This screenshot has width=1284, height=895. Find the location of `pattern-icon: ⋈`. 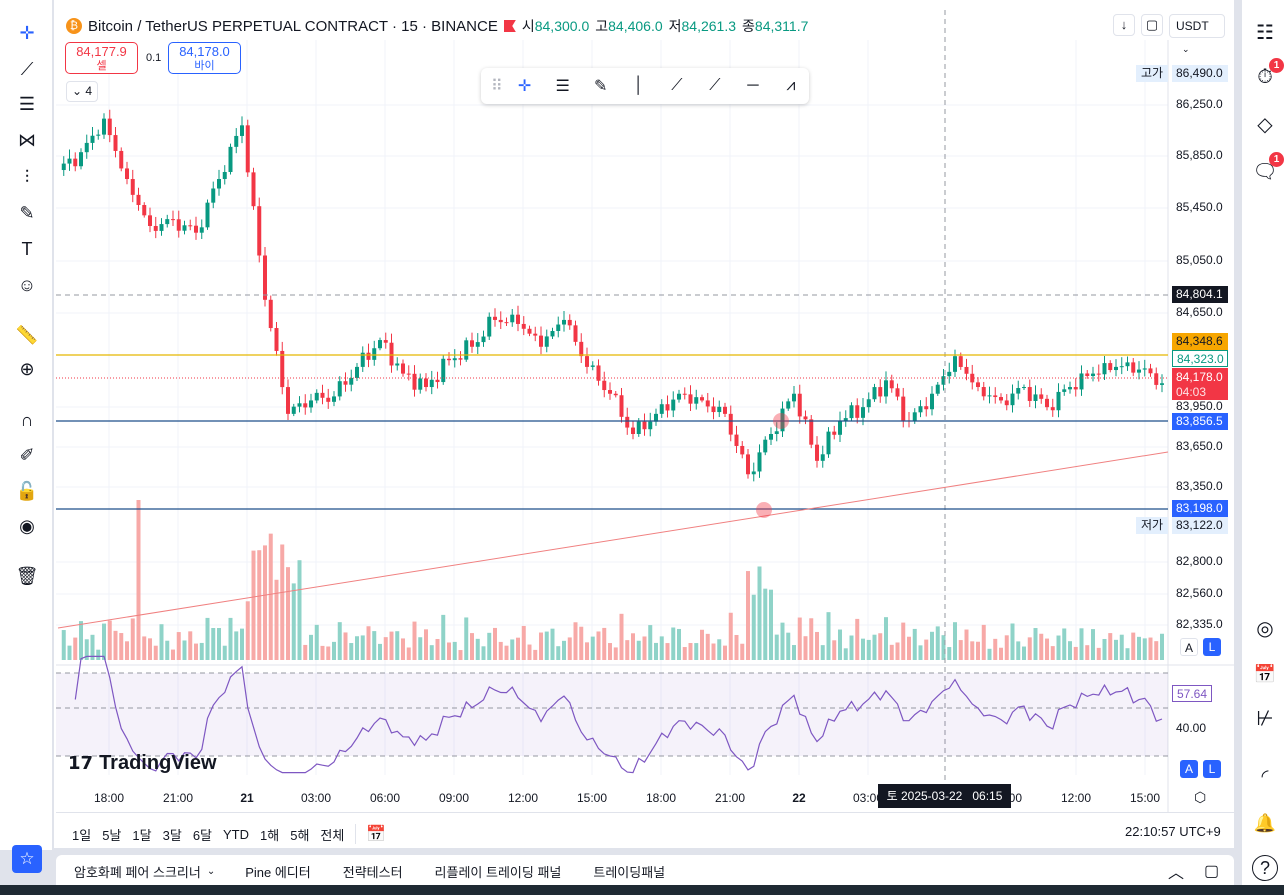

pattern-icon: ⋈ is located at coordinates (27, 139).